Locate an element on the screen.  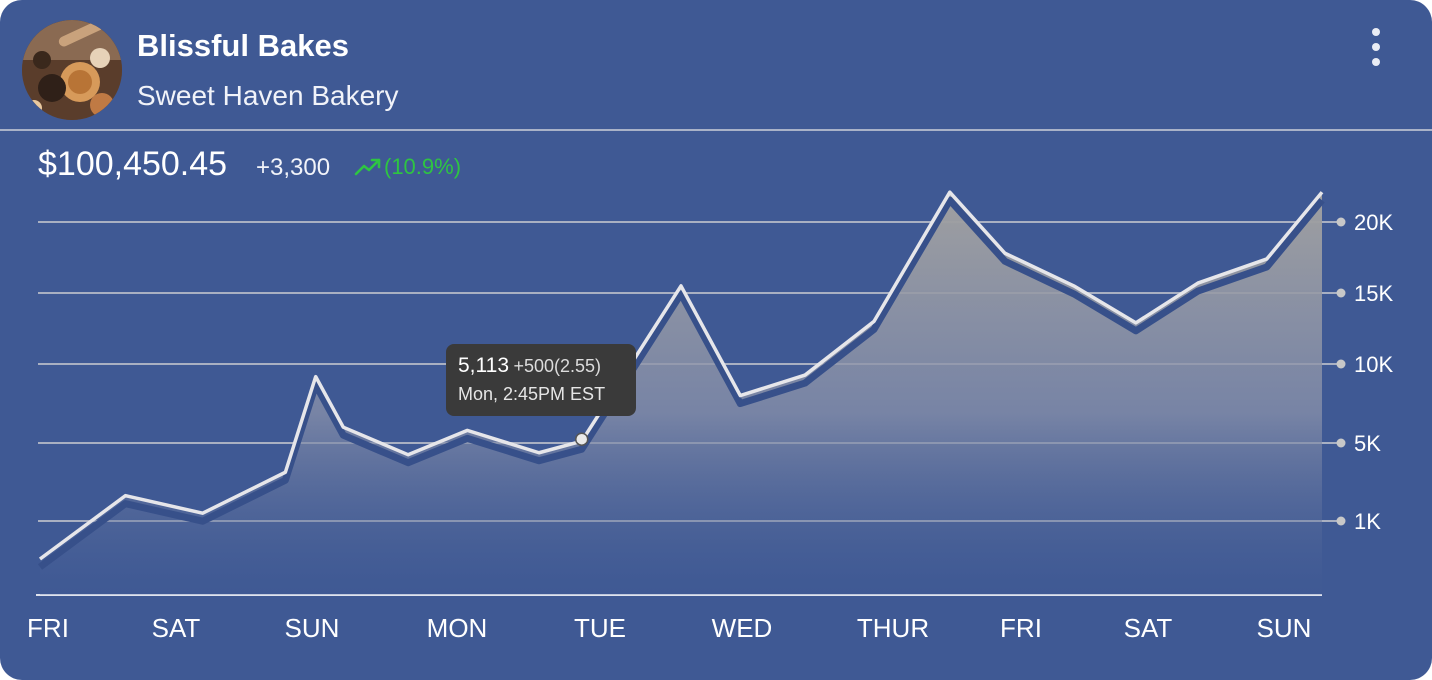
tooltip-value: 5,113 is located at coordinates (483, 365).